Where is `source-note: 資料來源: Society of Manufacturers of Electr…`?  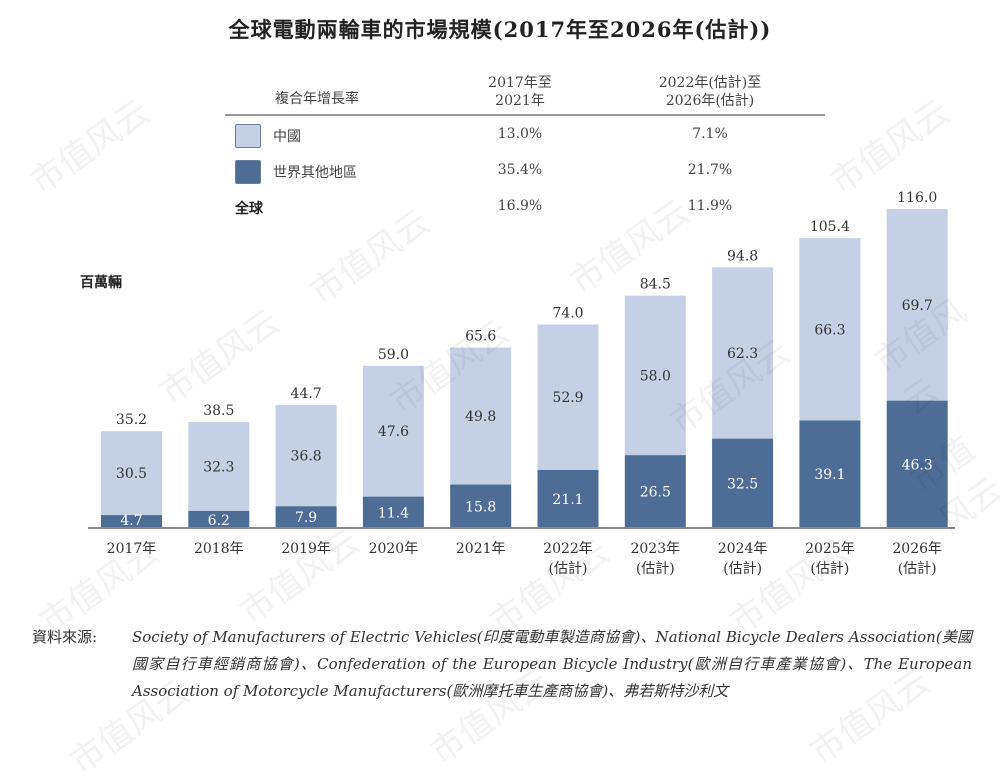 source-note: 資料來源: Society of Manufacturers of Electr… is located at coordinates (502, 664).